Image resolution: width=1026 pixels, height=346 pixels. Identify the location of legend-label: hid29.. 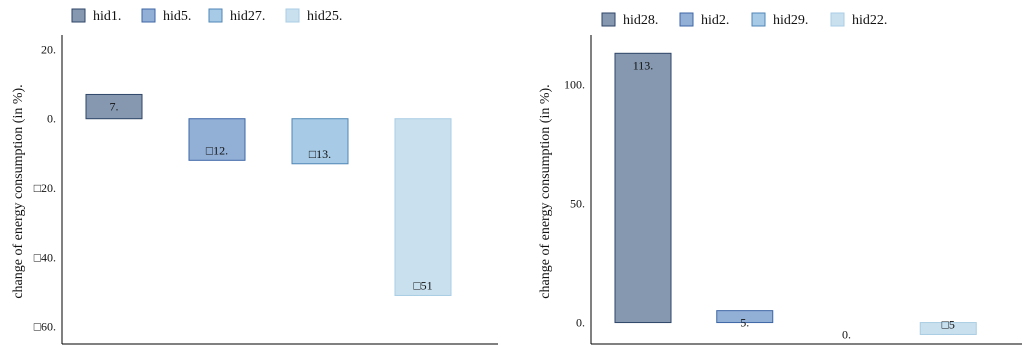
(790, 20).